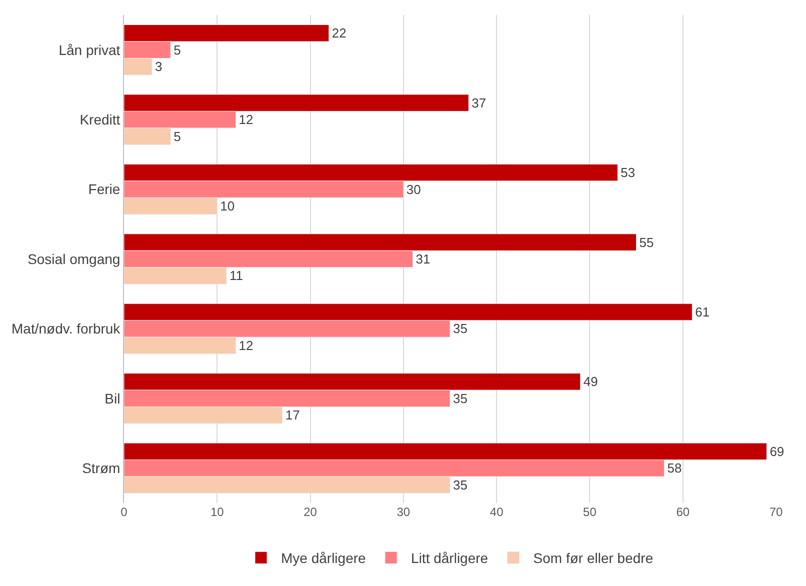  Describe the element at coordinates (413, 189) in the screenshot. I see `data-label: 30` at that location.